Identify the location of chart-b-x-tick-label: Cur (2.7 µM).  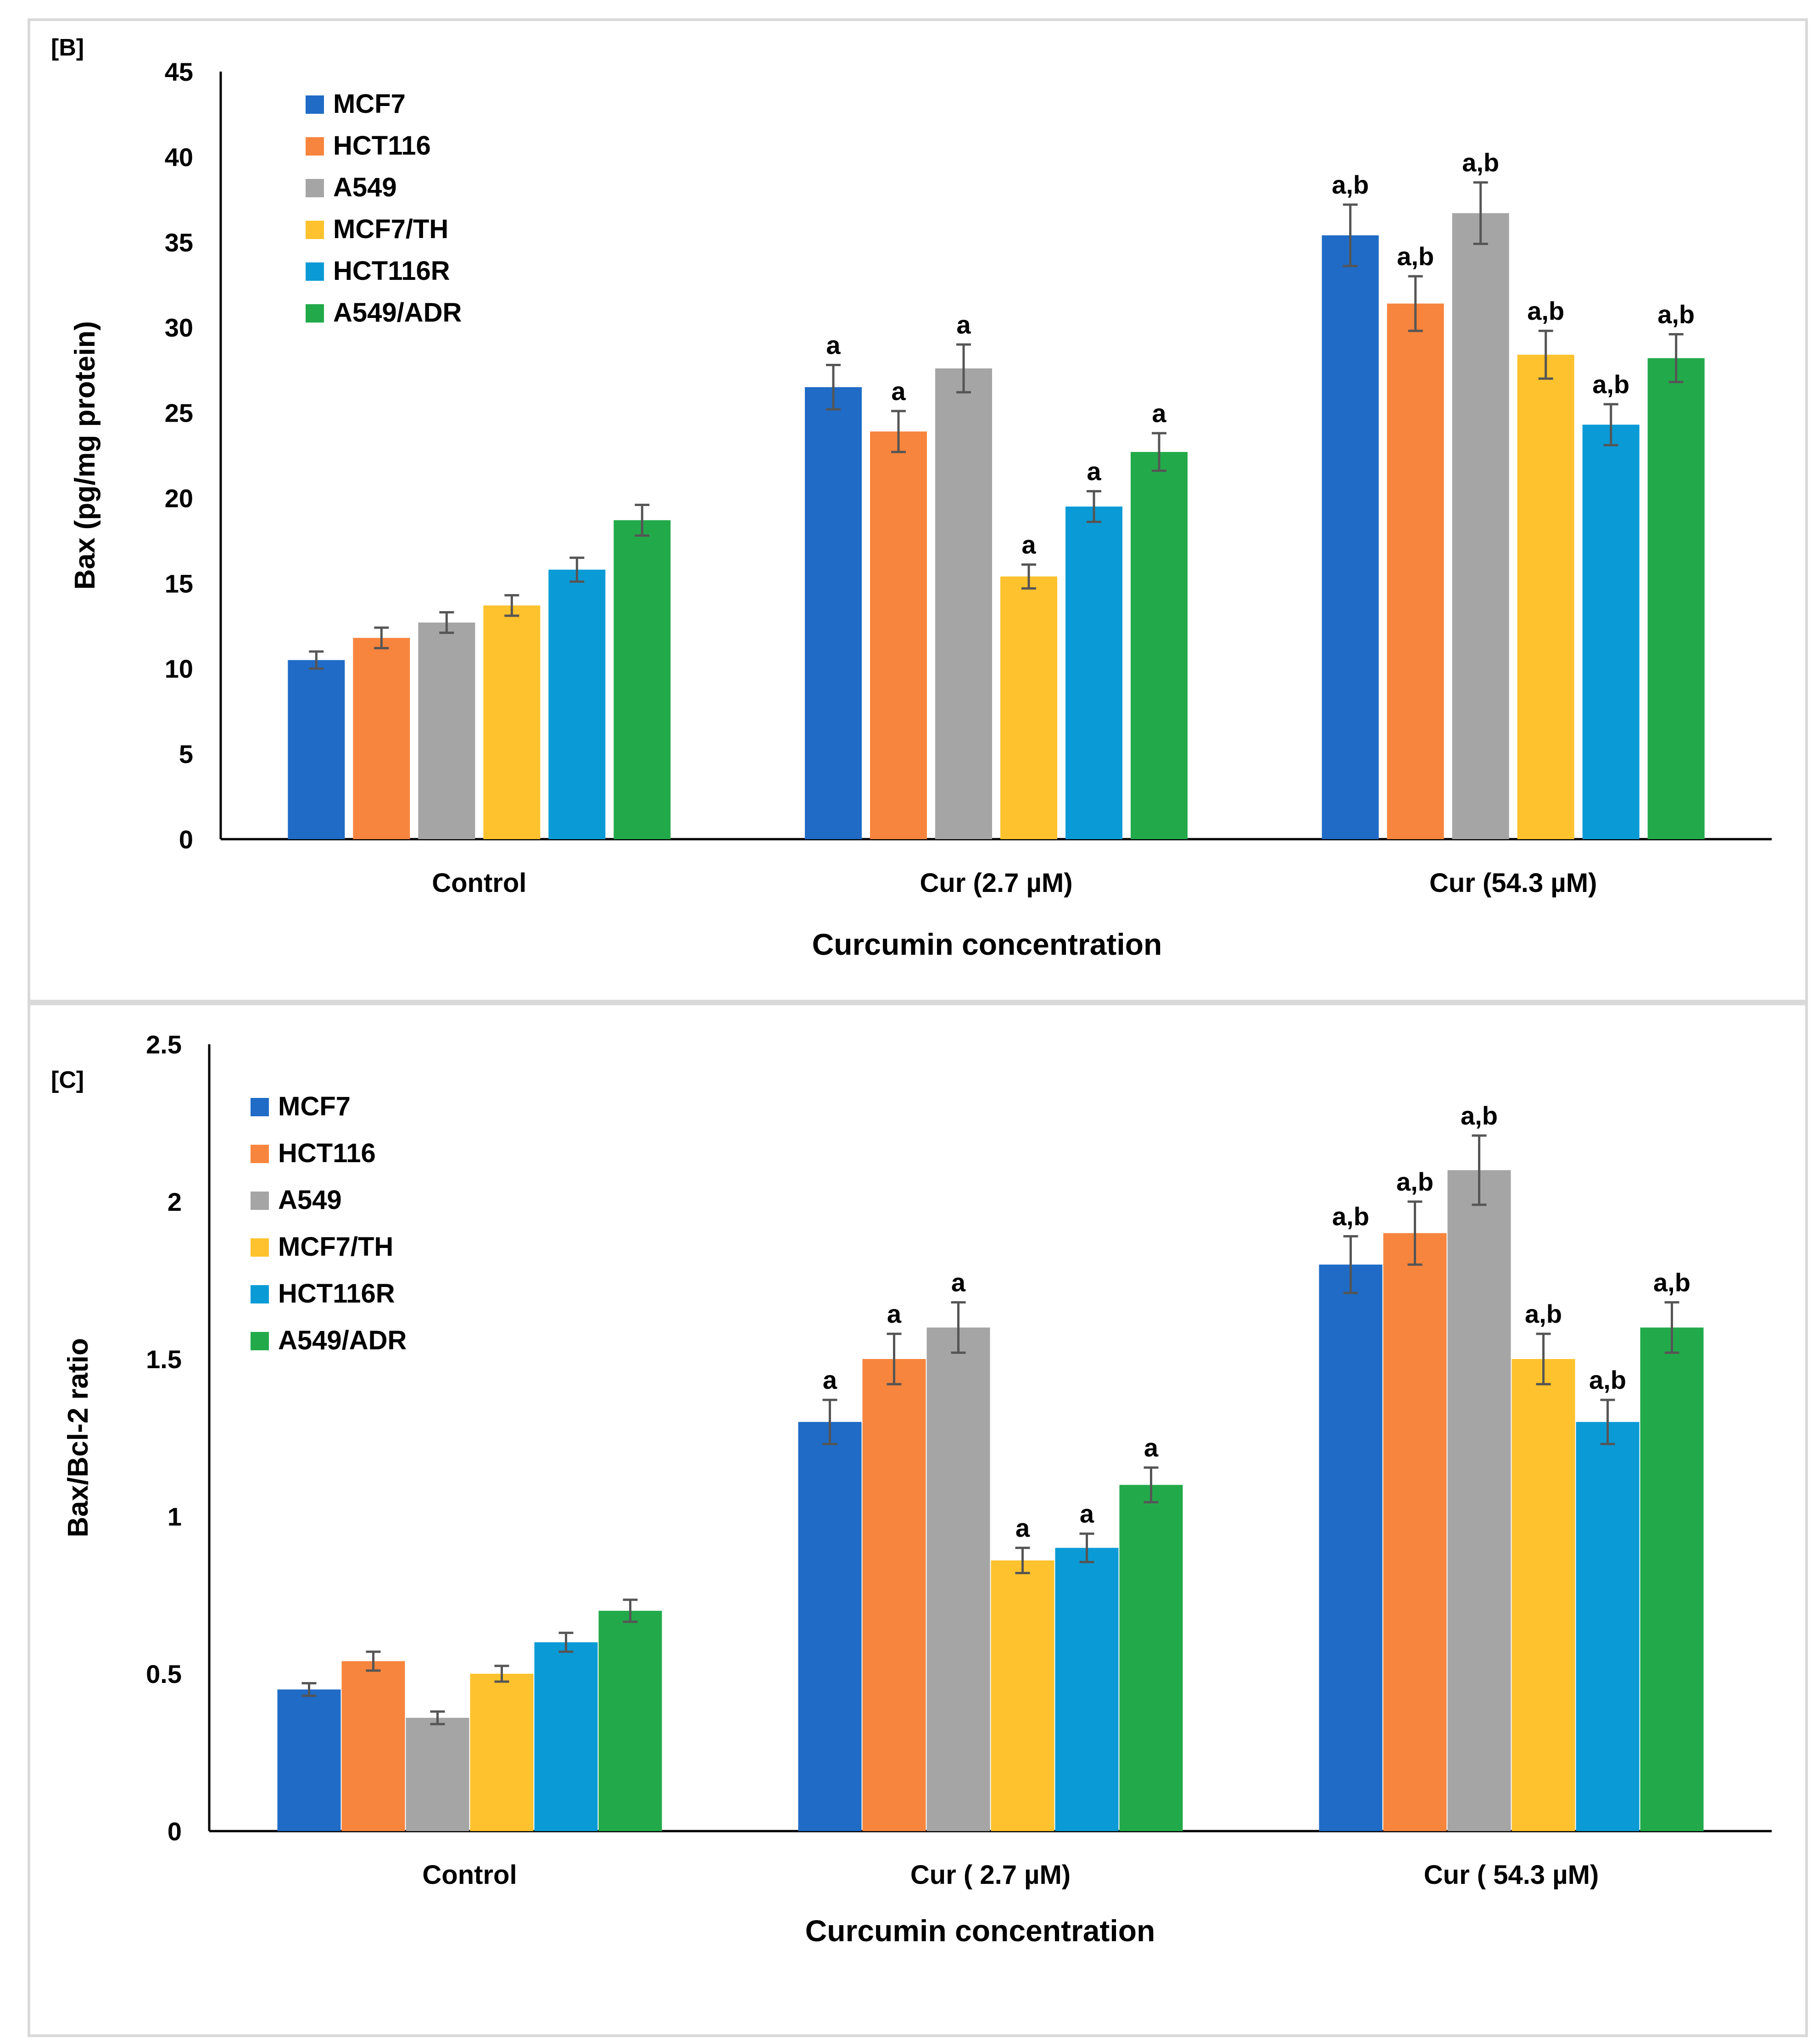
(996, 883).